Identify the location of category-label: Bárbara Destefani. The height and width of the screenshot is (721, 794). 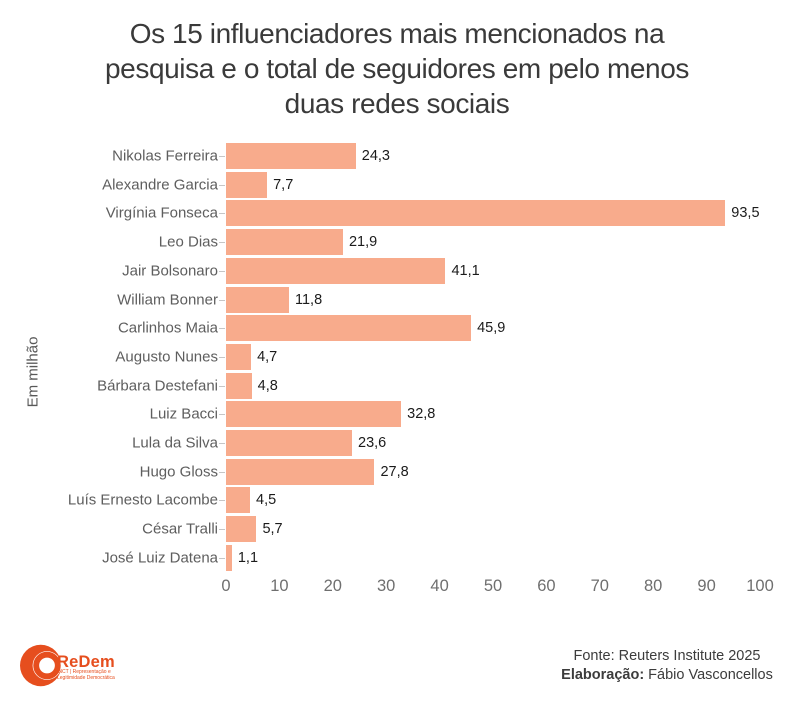
(157, 386).